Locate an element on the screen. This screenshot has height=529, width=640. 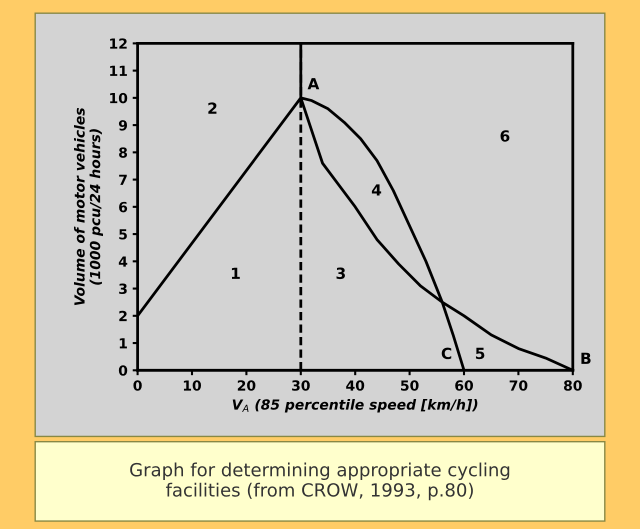
annotation: 1 is located at coordinates (236, 273).